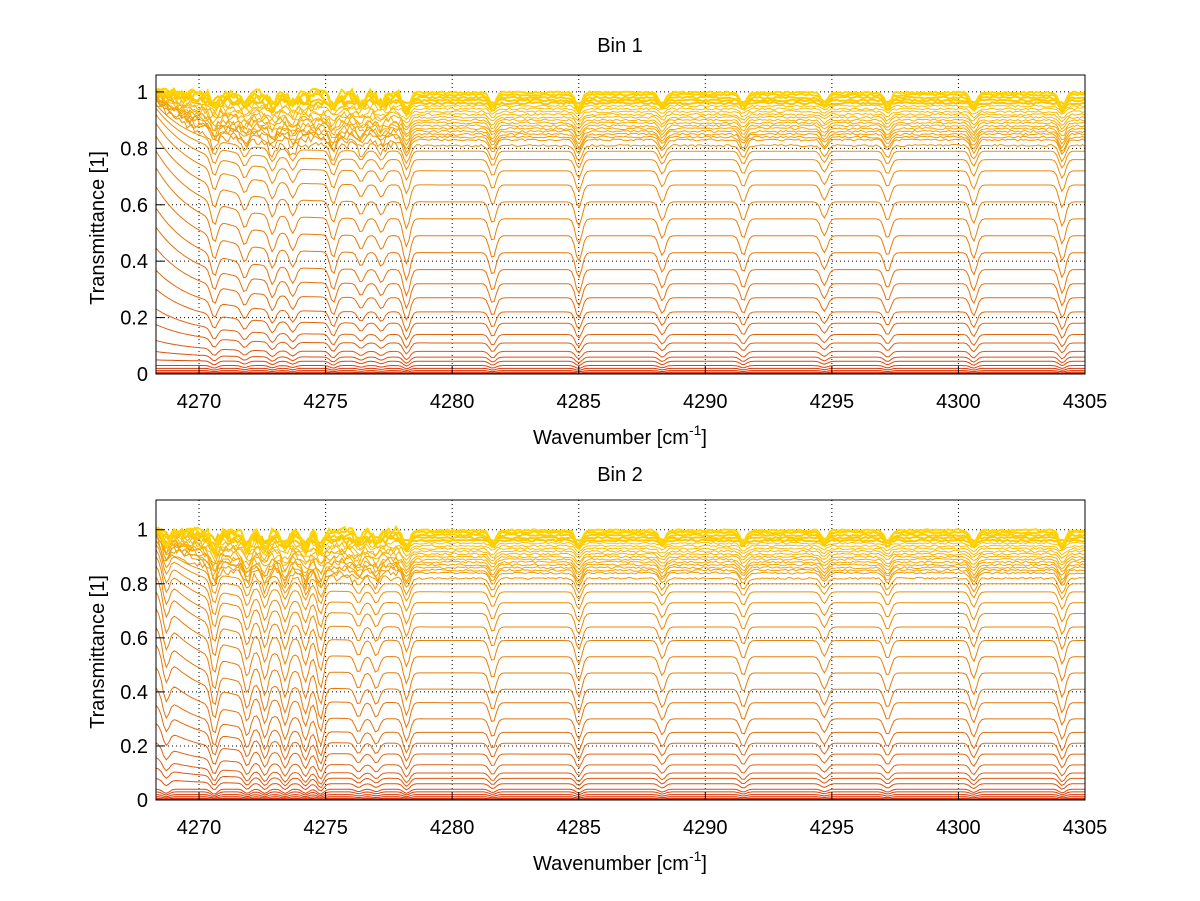 The width and height of the screenshot is (1200, 901). Describe the element at coordinates (98, 652) in the screenshot. I see `y-axis-label: Transmittance [1]` at that location.